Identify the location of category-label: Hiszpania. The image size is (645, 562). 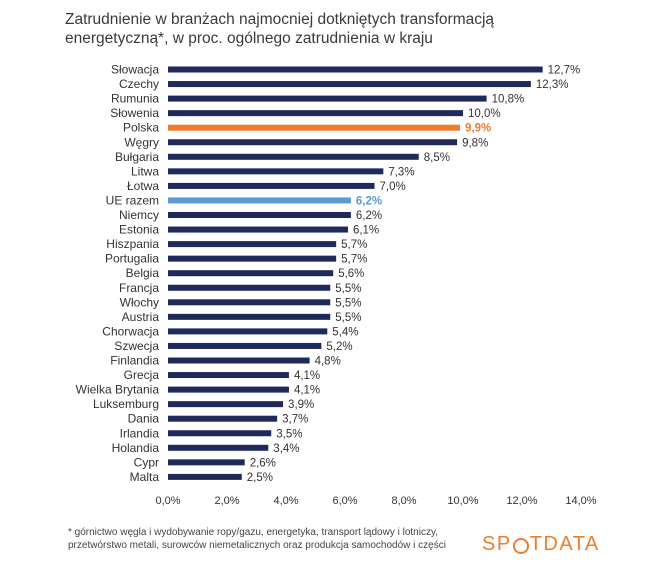
(132, 244).